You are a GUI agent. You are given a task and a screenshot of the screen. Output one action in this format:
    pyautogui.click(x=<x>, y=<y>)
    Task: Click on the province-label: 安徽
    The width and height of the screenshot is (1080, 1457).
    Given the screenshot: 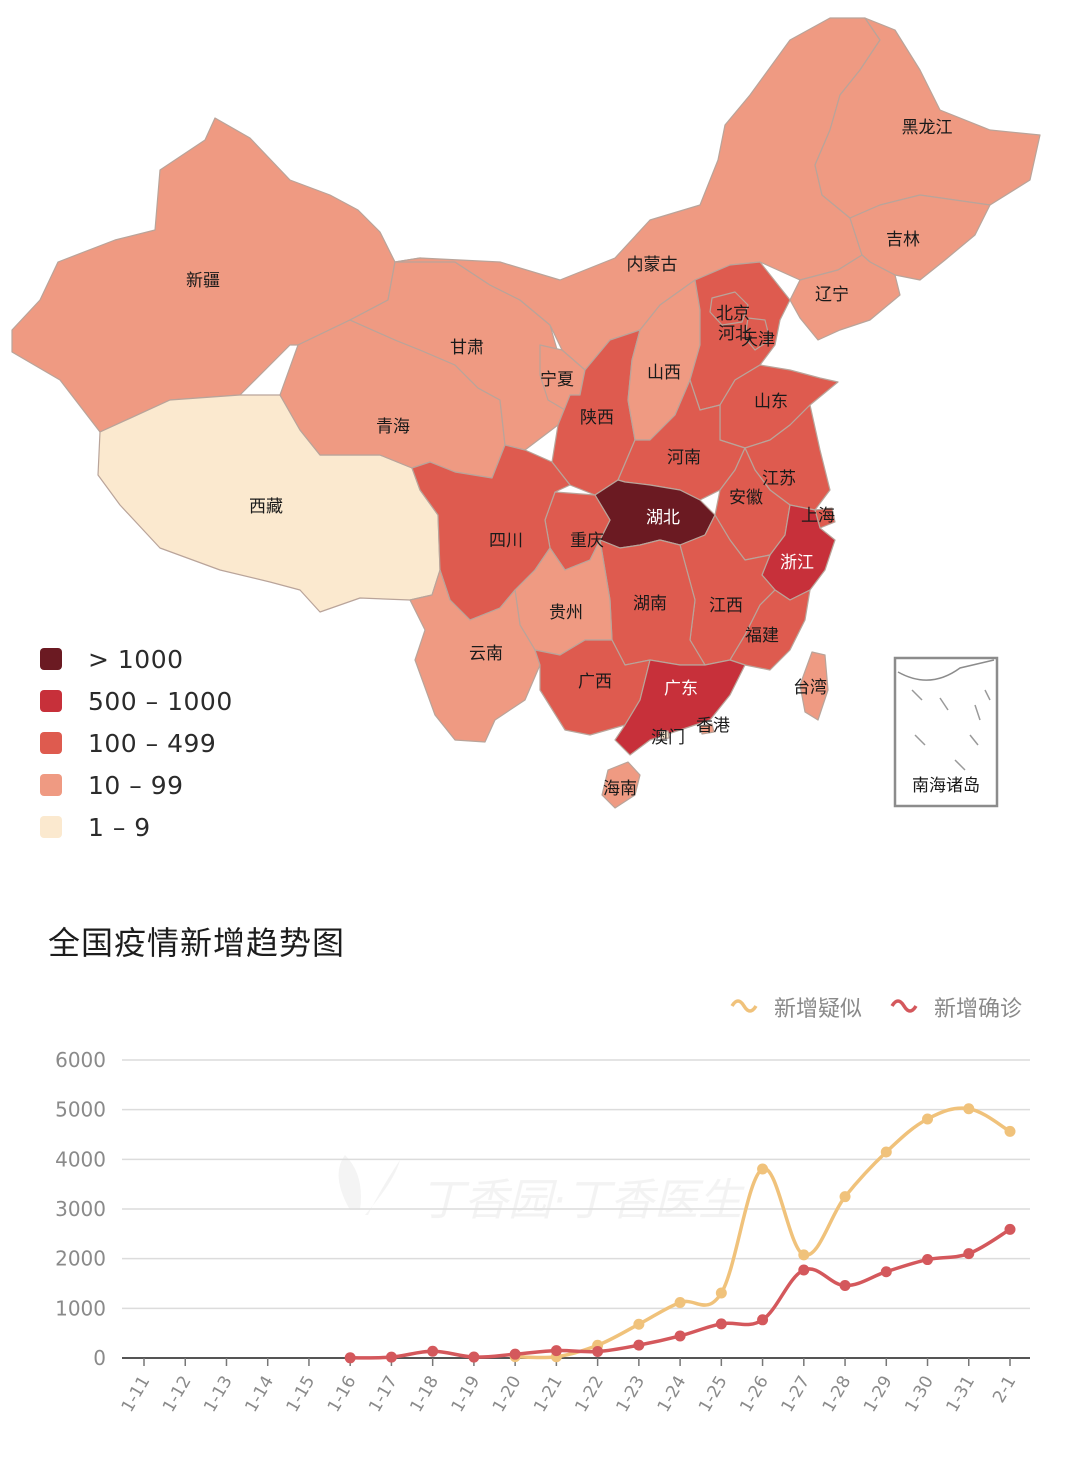 What is the action you would take?
    pyautogui.click(x=746, y=498)
    